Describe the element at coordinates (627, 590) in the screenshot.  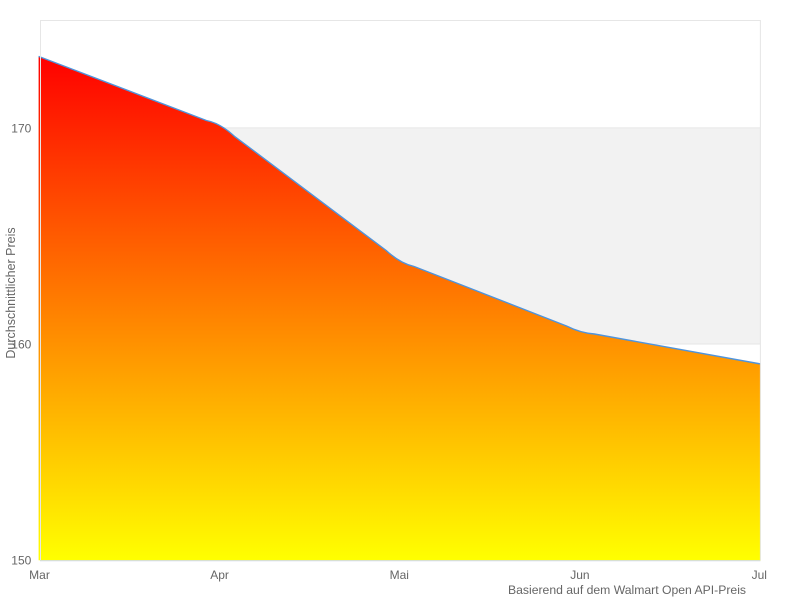
I see `svg-text:Basierend auf dem Walmart Open: Basierend auf dem Walmart Open API-Preis` at that location.